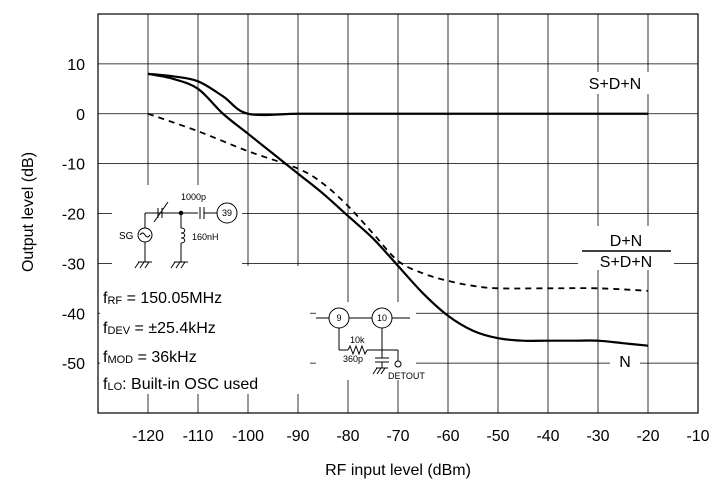 This screenshot has height=486, width=716. I want to click on resistor-10k-icon, so click(357, 350).